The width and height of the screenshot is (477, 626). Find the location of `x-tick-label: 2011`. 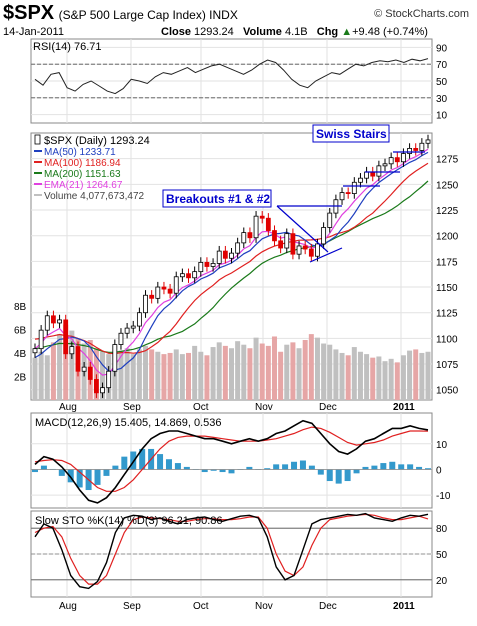

x-tick-label: 2011 is located at coordinates (404, 606).